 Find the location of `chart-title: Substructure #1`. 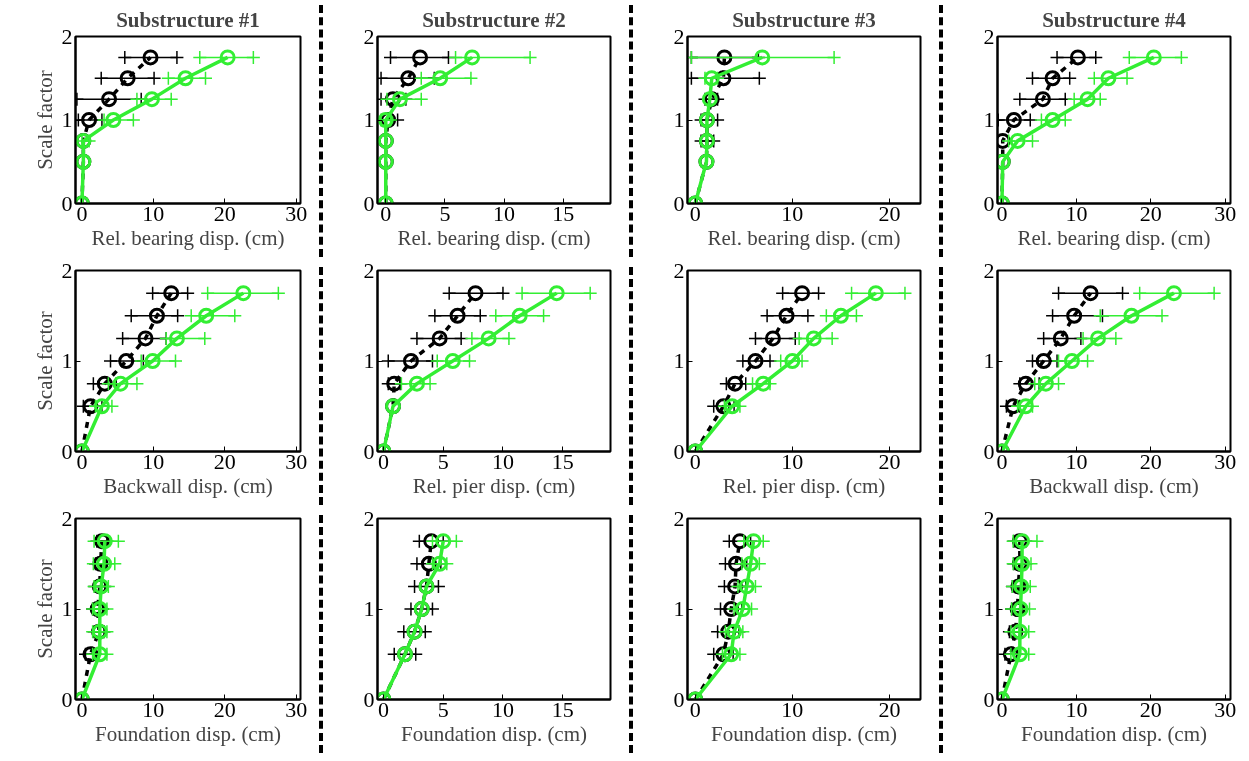

chart-title: Substructure #1 is located at coordinates (188, 19).